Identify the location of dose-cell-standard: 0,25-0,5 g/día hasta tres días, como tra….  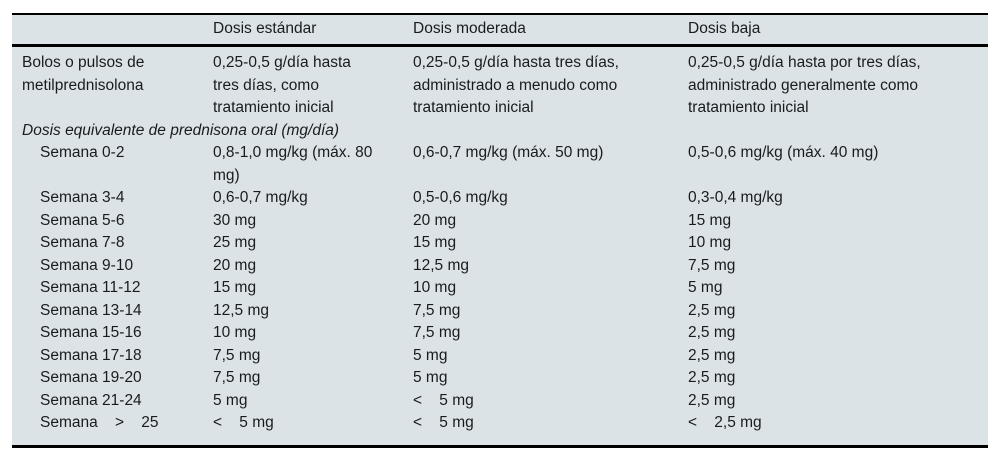
(282, 85).